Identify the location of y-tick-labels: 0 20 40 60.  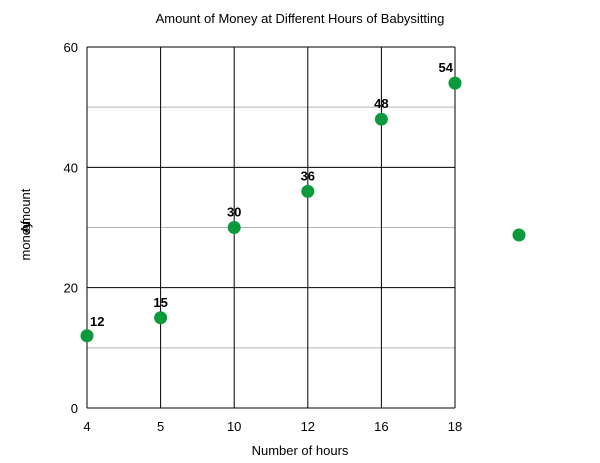
(71, 228).